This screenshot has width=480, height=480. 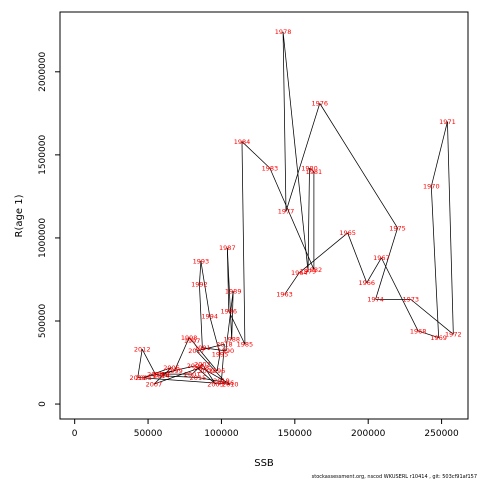 I want to click on segment-1984-1985, so click(x=243, y=243).